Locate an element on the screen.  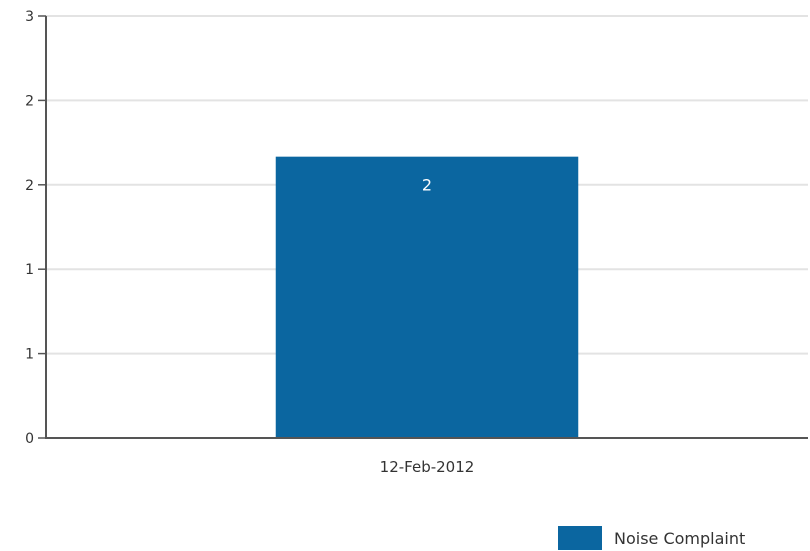
legend-swatch is located at coordinates (580, 538).